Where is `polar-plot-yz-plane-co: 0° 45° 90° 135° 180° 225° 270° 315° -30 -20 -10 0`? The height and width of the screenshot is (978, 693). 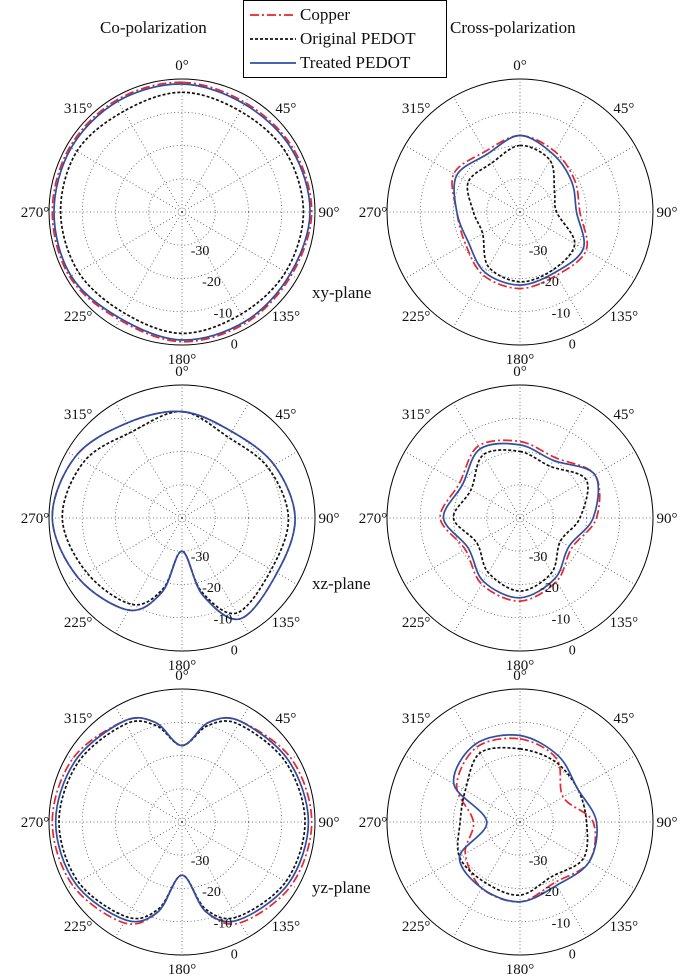
polar-plot-yz-plane-co: 0° 45° 90° 135° 180° 225° 270° 315° -30 -20 -10 0 is located at coordinates (180, 823).